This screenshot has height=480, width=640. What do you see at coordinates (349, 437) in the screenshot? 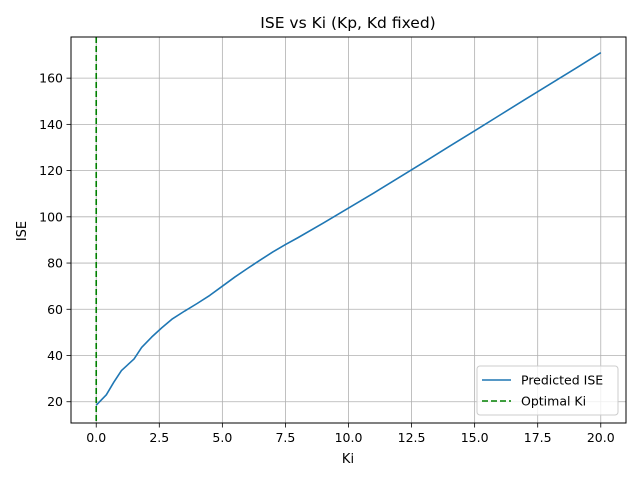
I see `x-tick-label: 10.0` at bounding box center [349, 437].